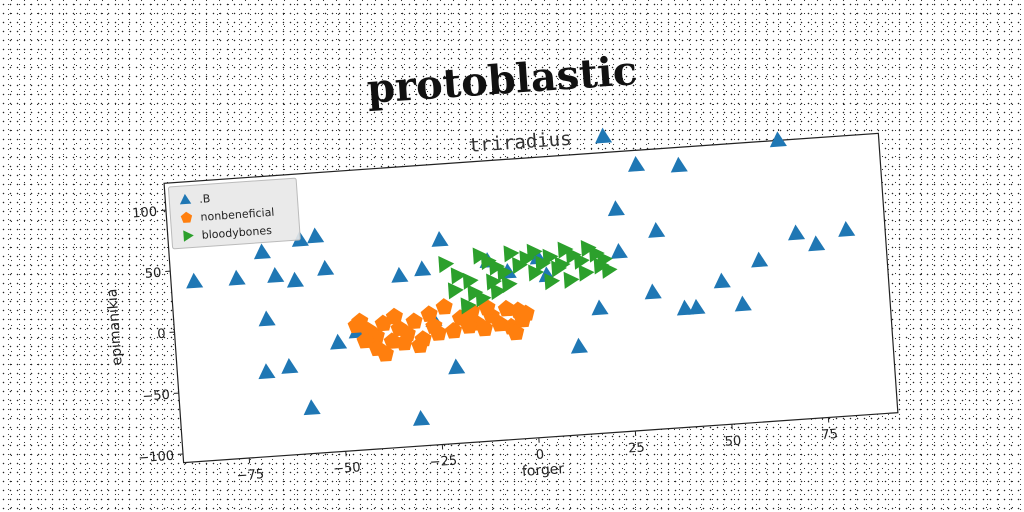  Describe the element at coordinates (830, 435) in the screenshot. I see `x-tick-label: 75` at that location.